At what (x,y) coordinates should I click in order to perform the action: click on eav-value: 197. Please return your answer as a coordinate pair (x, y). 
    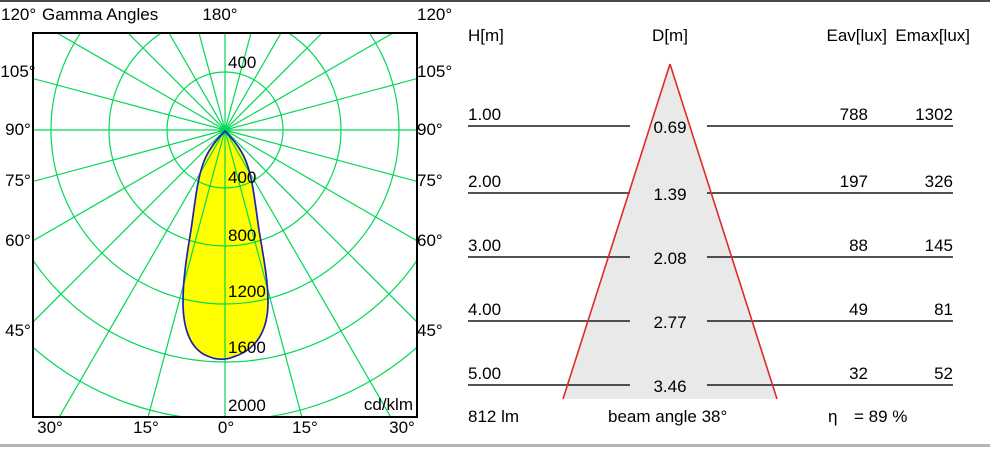
    Looking at the image, I should click on (853, 181).